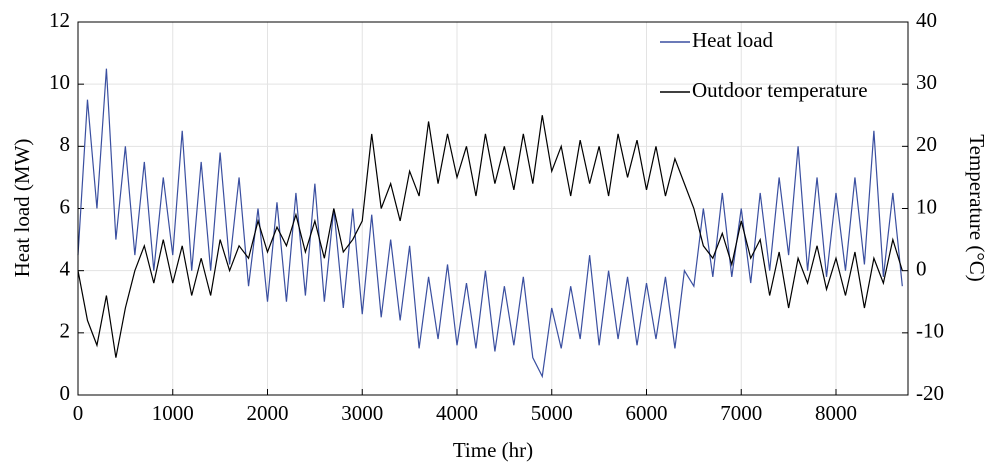  I want to click on x-tick-label: 1000, so click(173, 413).